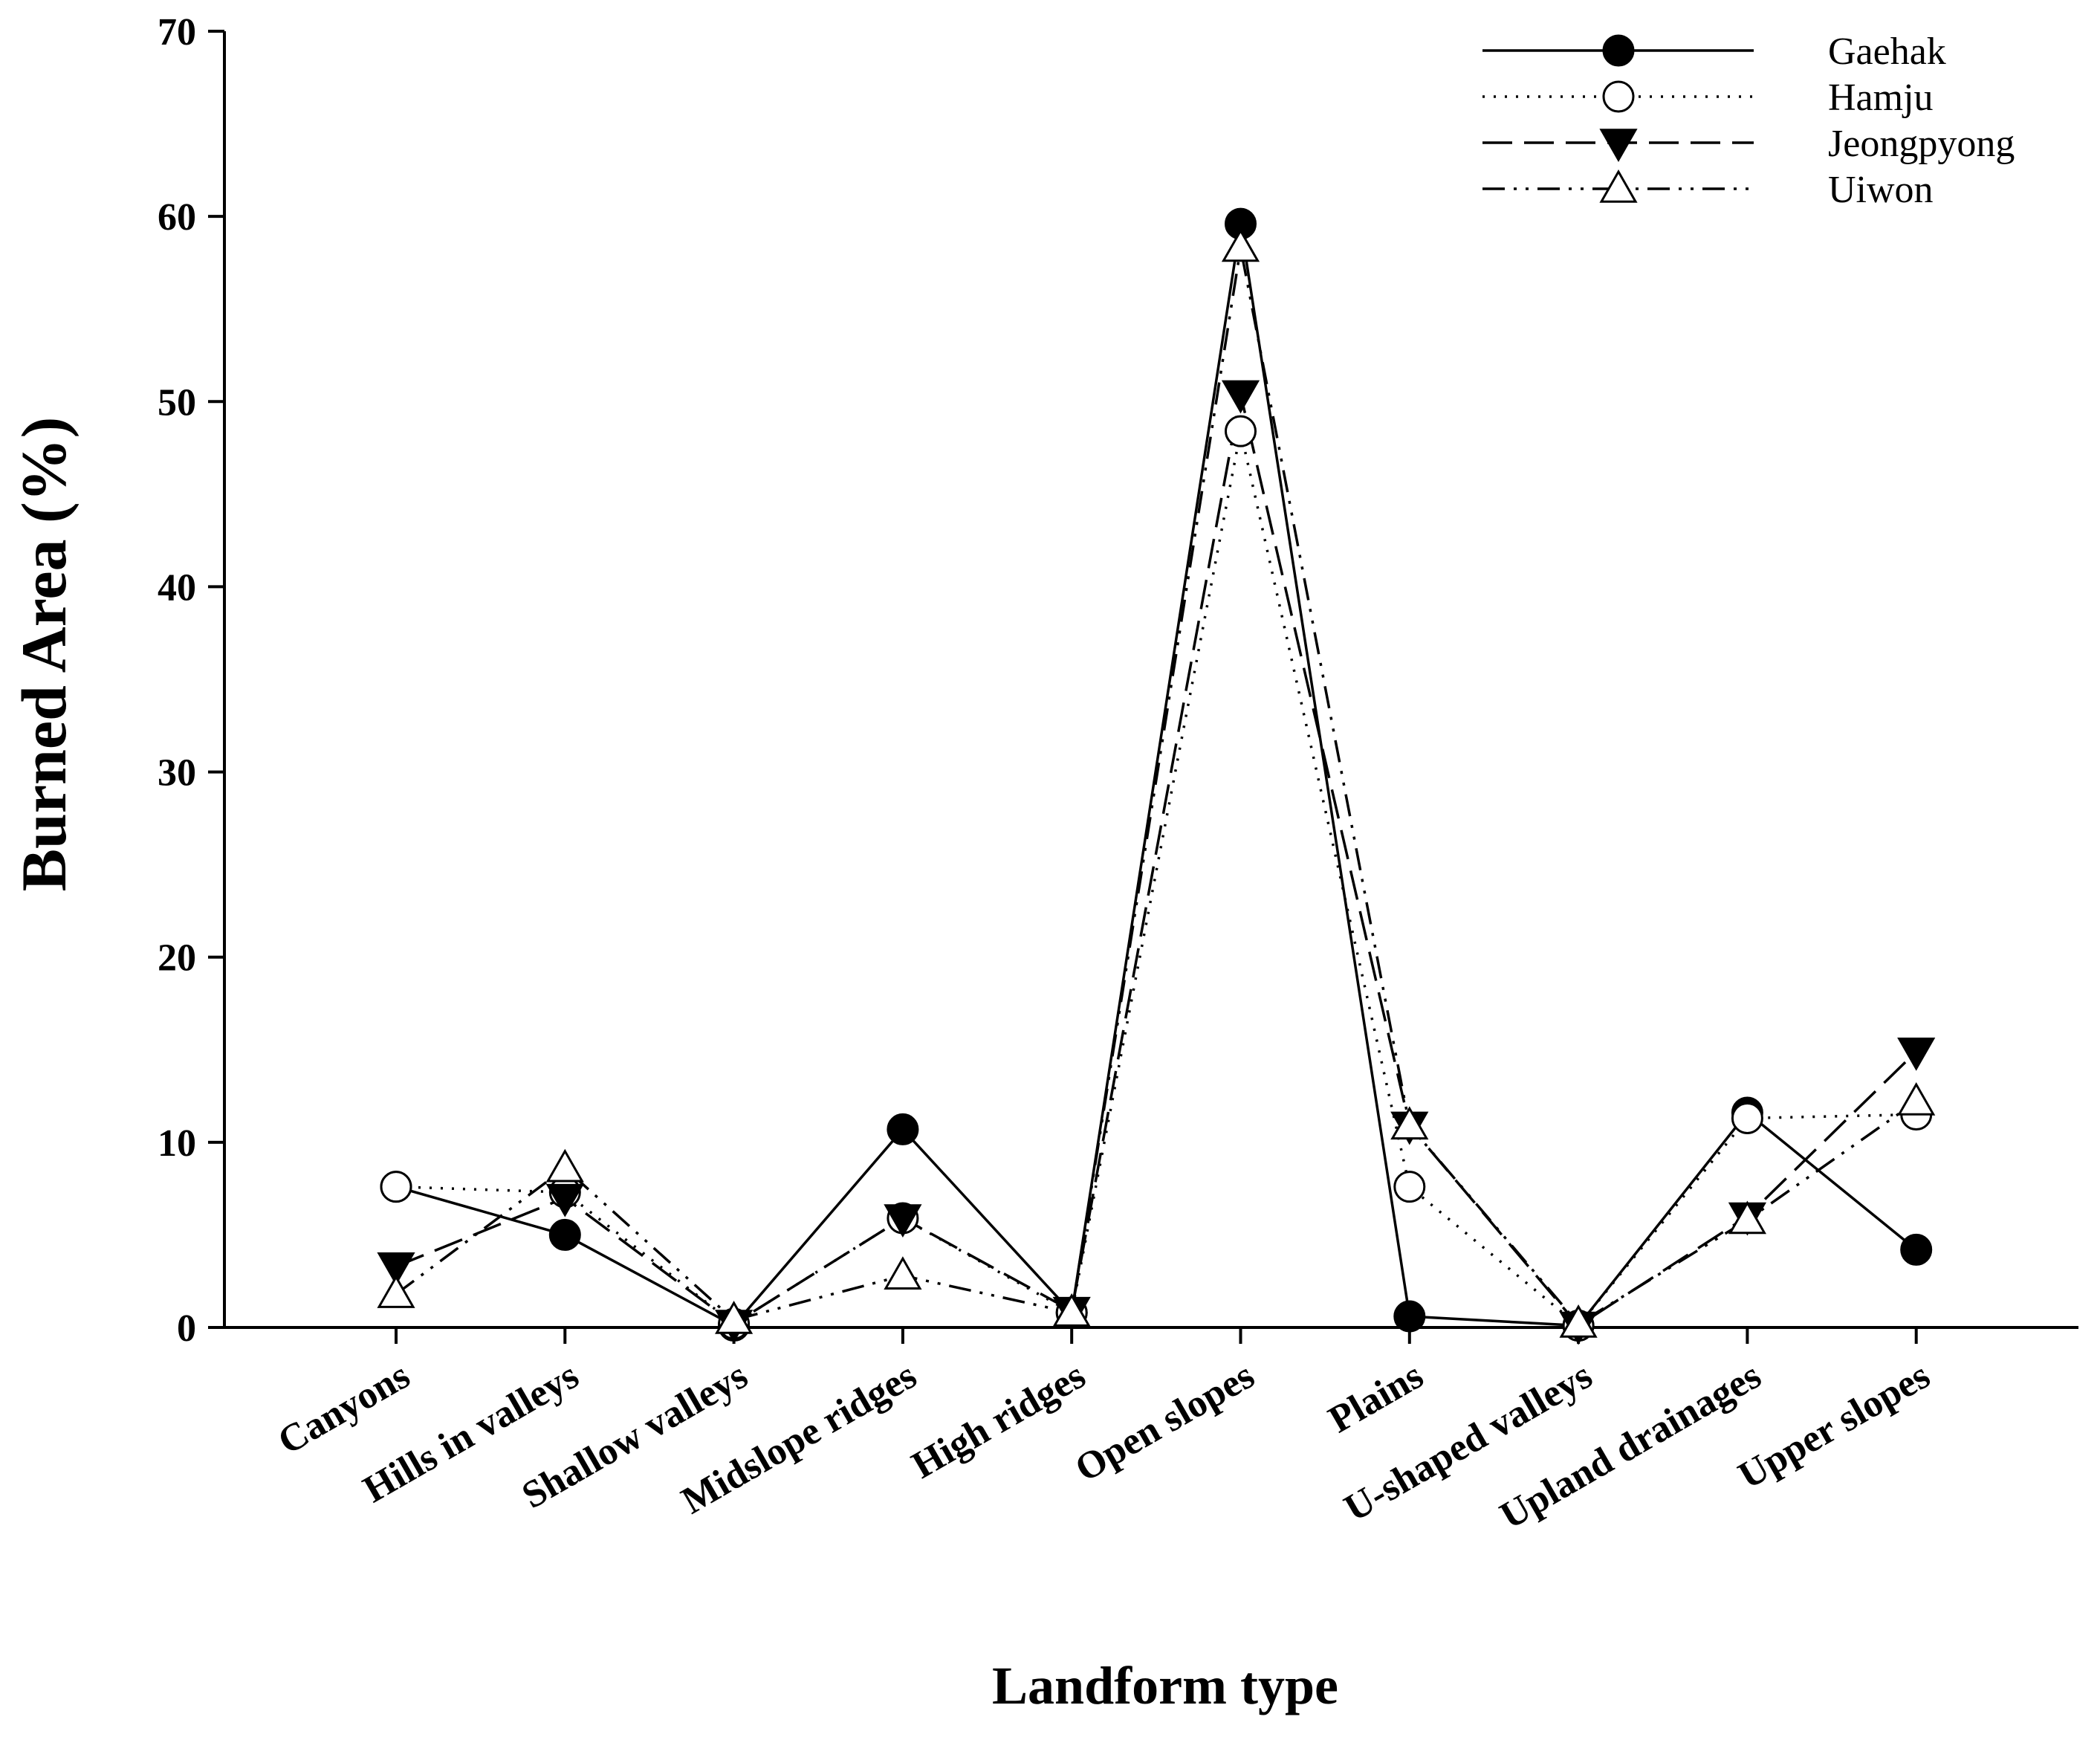 This screenshot has width=2100, height=1737. Describe the element at coordinates (1834, 1426) in the screenshot. I see `x-tick-label: Upper slopes` at that location.